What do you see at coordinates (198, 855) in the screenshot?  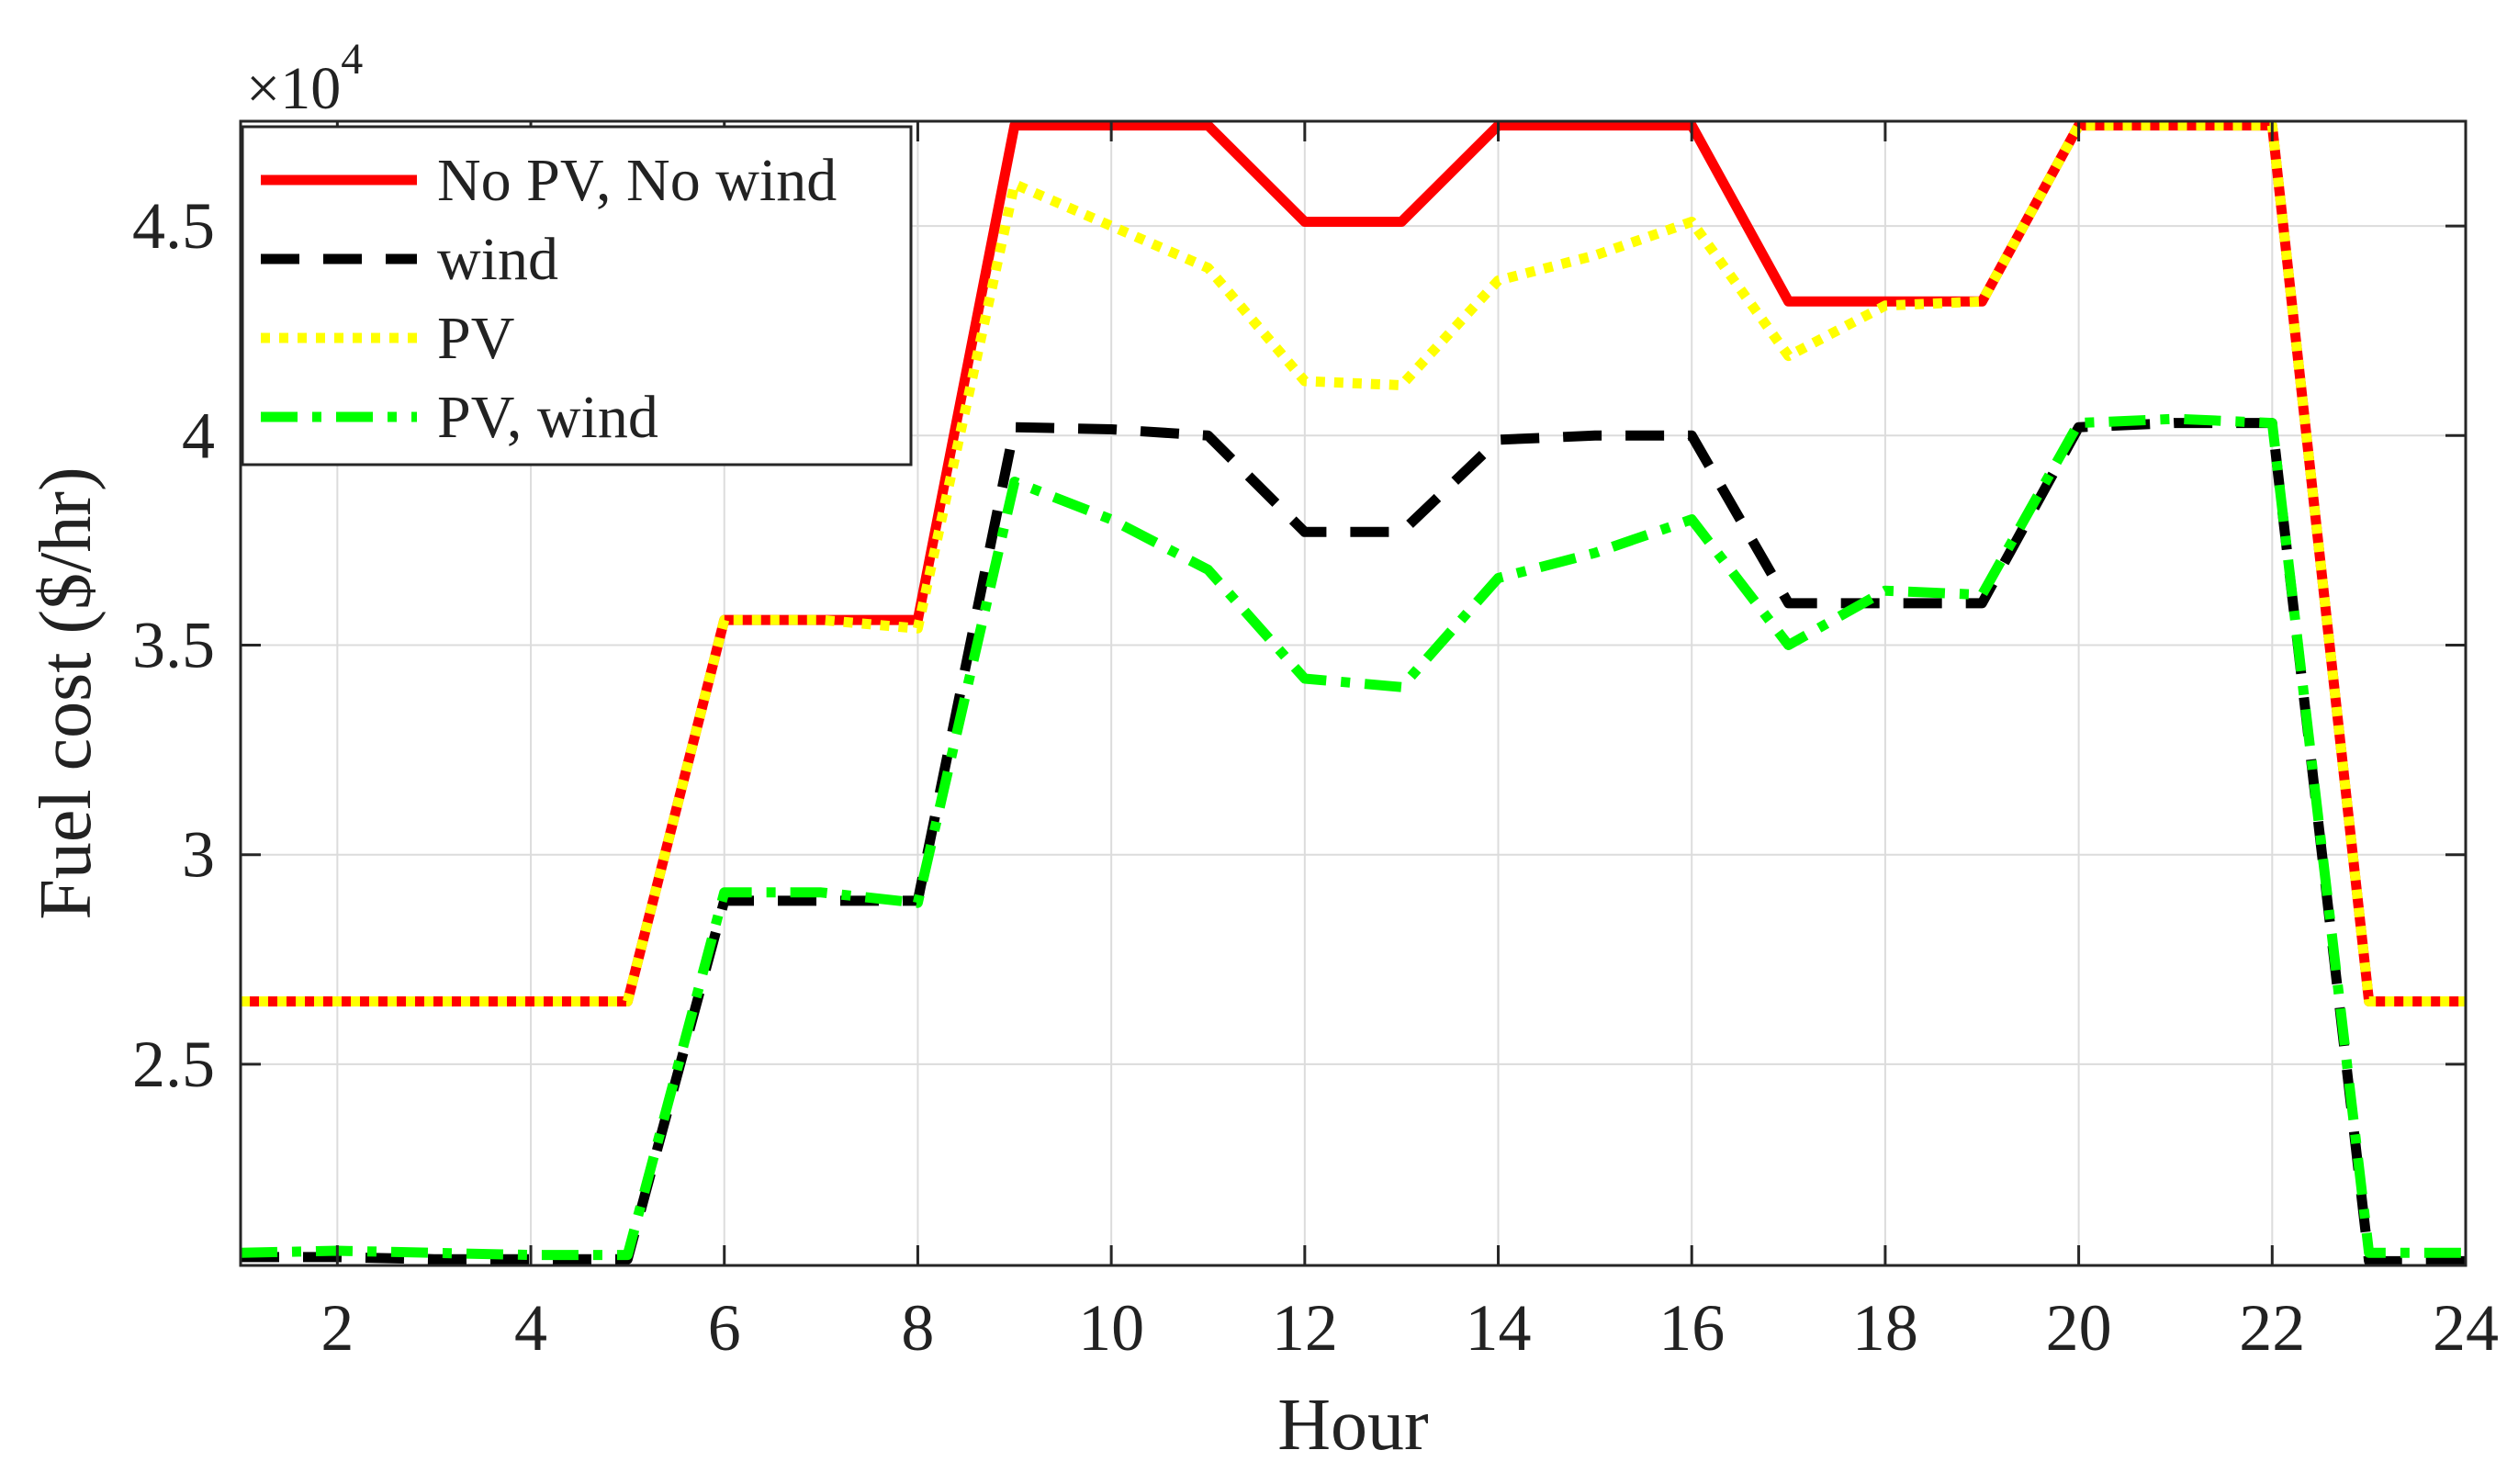 I see `y-tick-label: 3` at bounding box center [198, 855].